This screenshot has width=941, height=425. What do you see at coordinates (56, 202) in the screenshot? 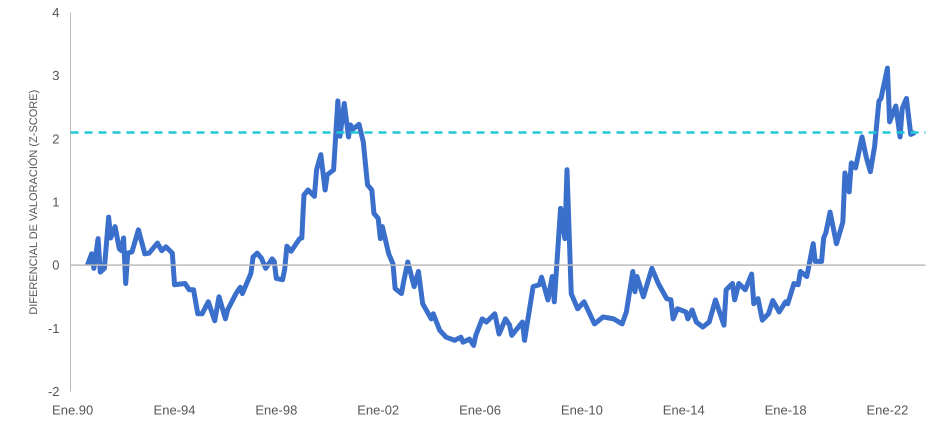
I see `y-tick-label: 1` at bounding box center [56, 202].